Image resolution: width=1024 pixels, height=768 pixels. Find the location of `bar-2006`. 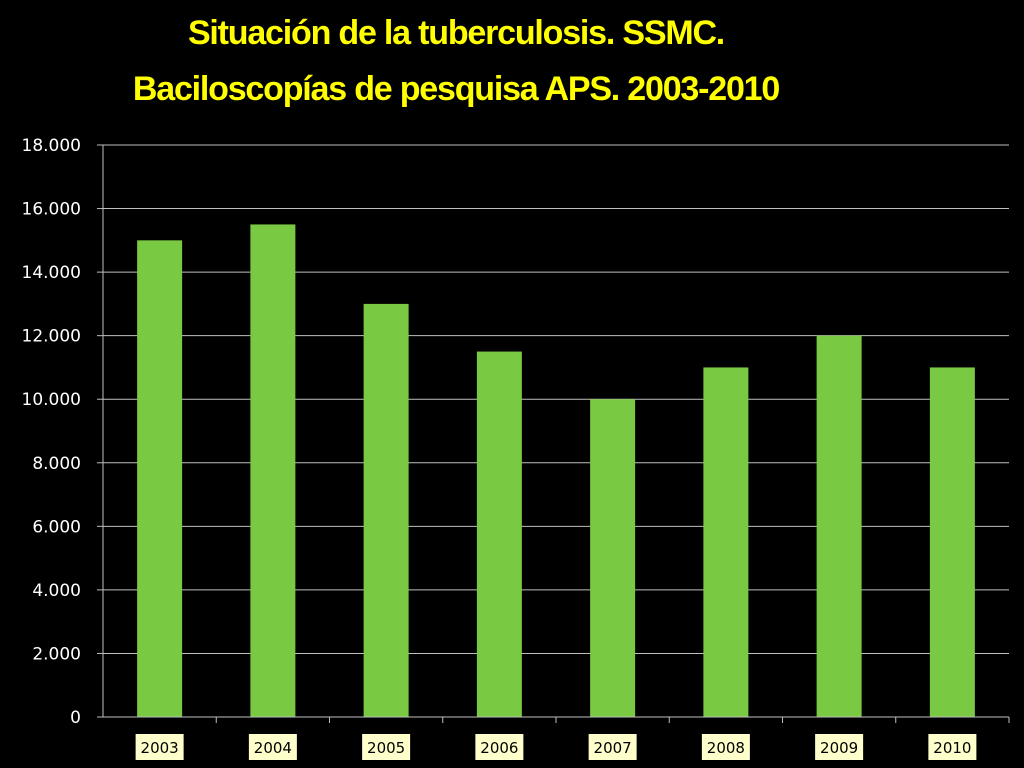

bar-2006 is located at coordinates (499, 534).